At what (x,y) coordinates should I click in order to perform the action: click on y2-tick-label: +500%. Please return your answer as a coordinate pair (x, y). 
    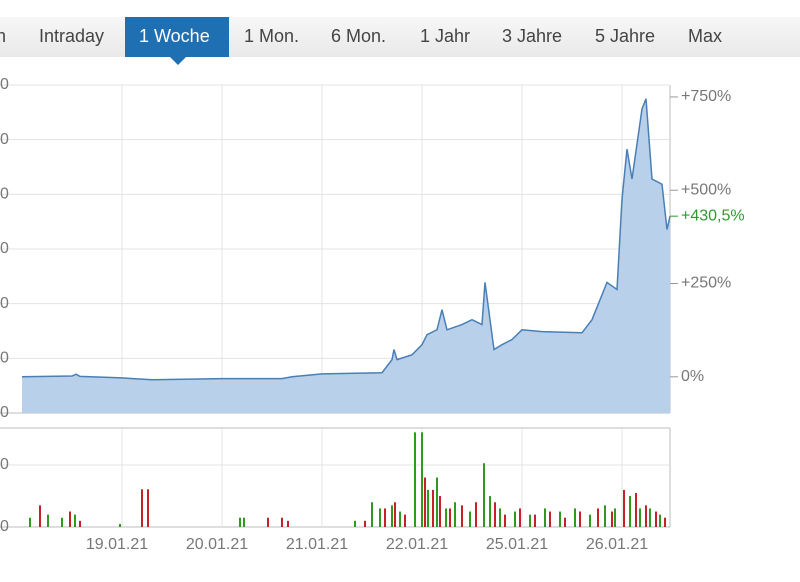
    Looking at the image, I should click on (706, 189).